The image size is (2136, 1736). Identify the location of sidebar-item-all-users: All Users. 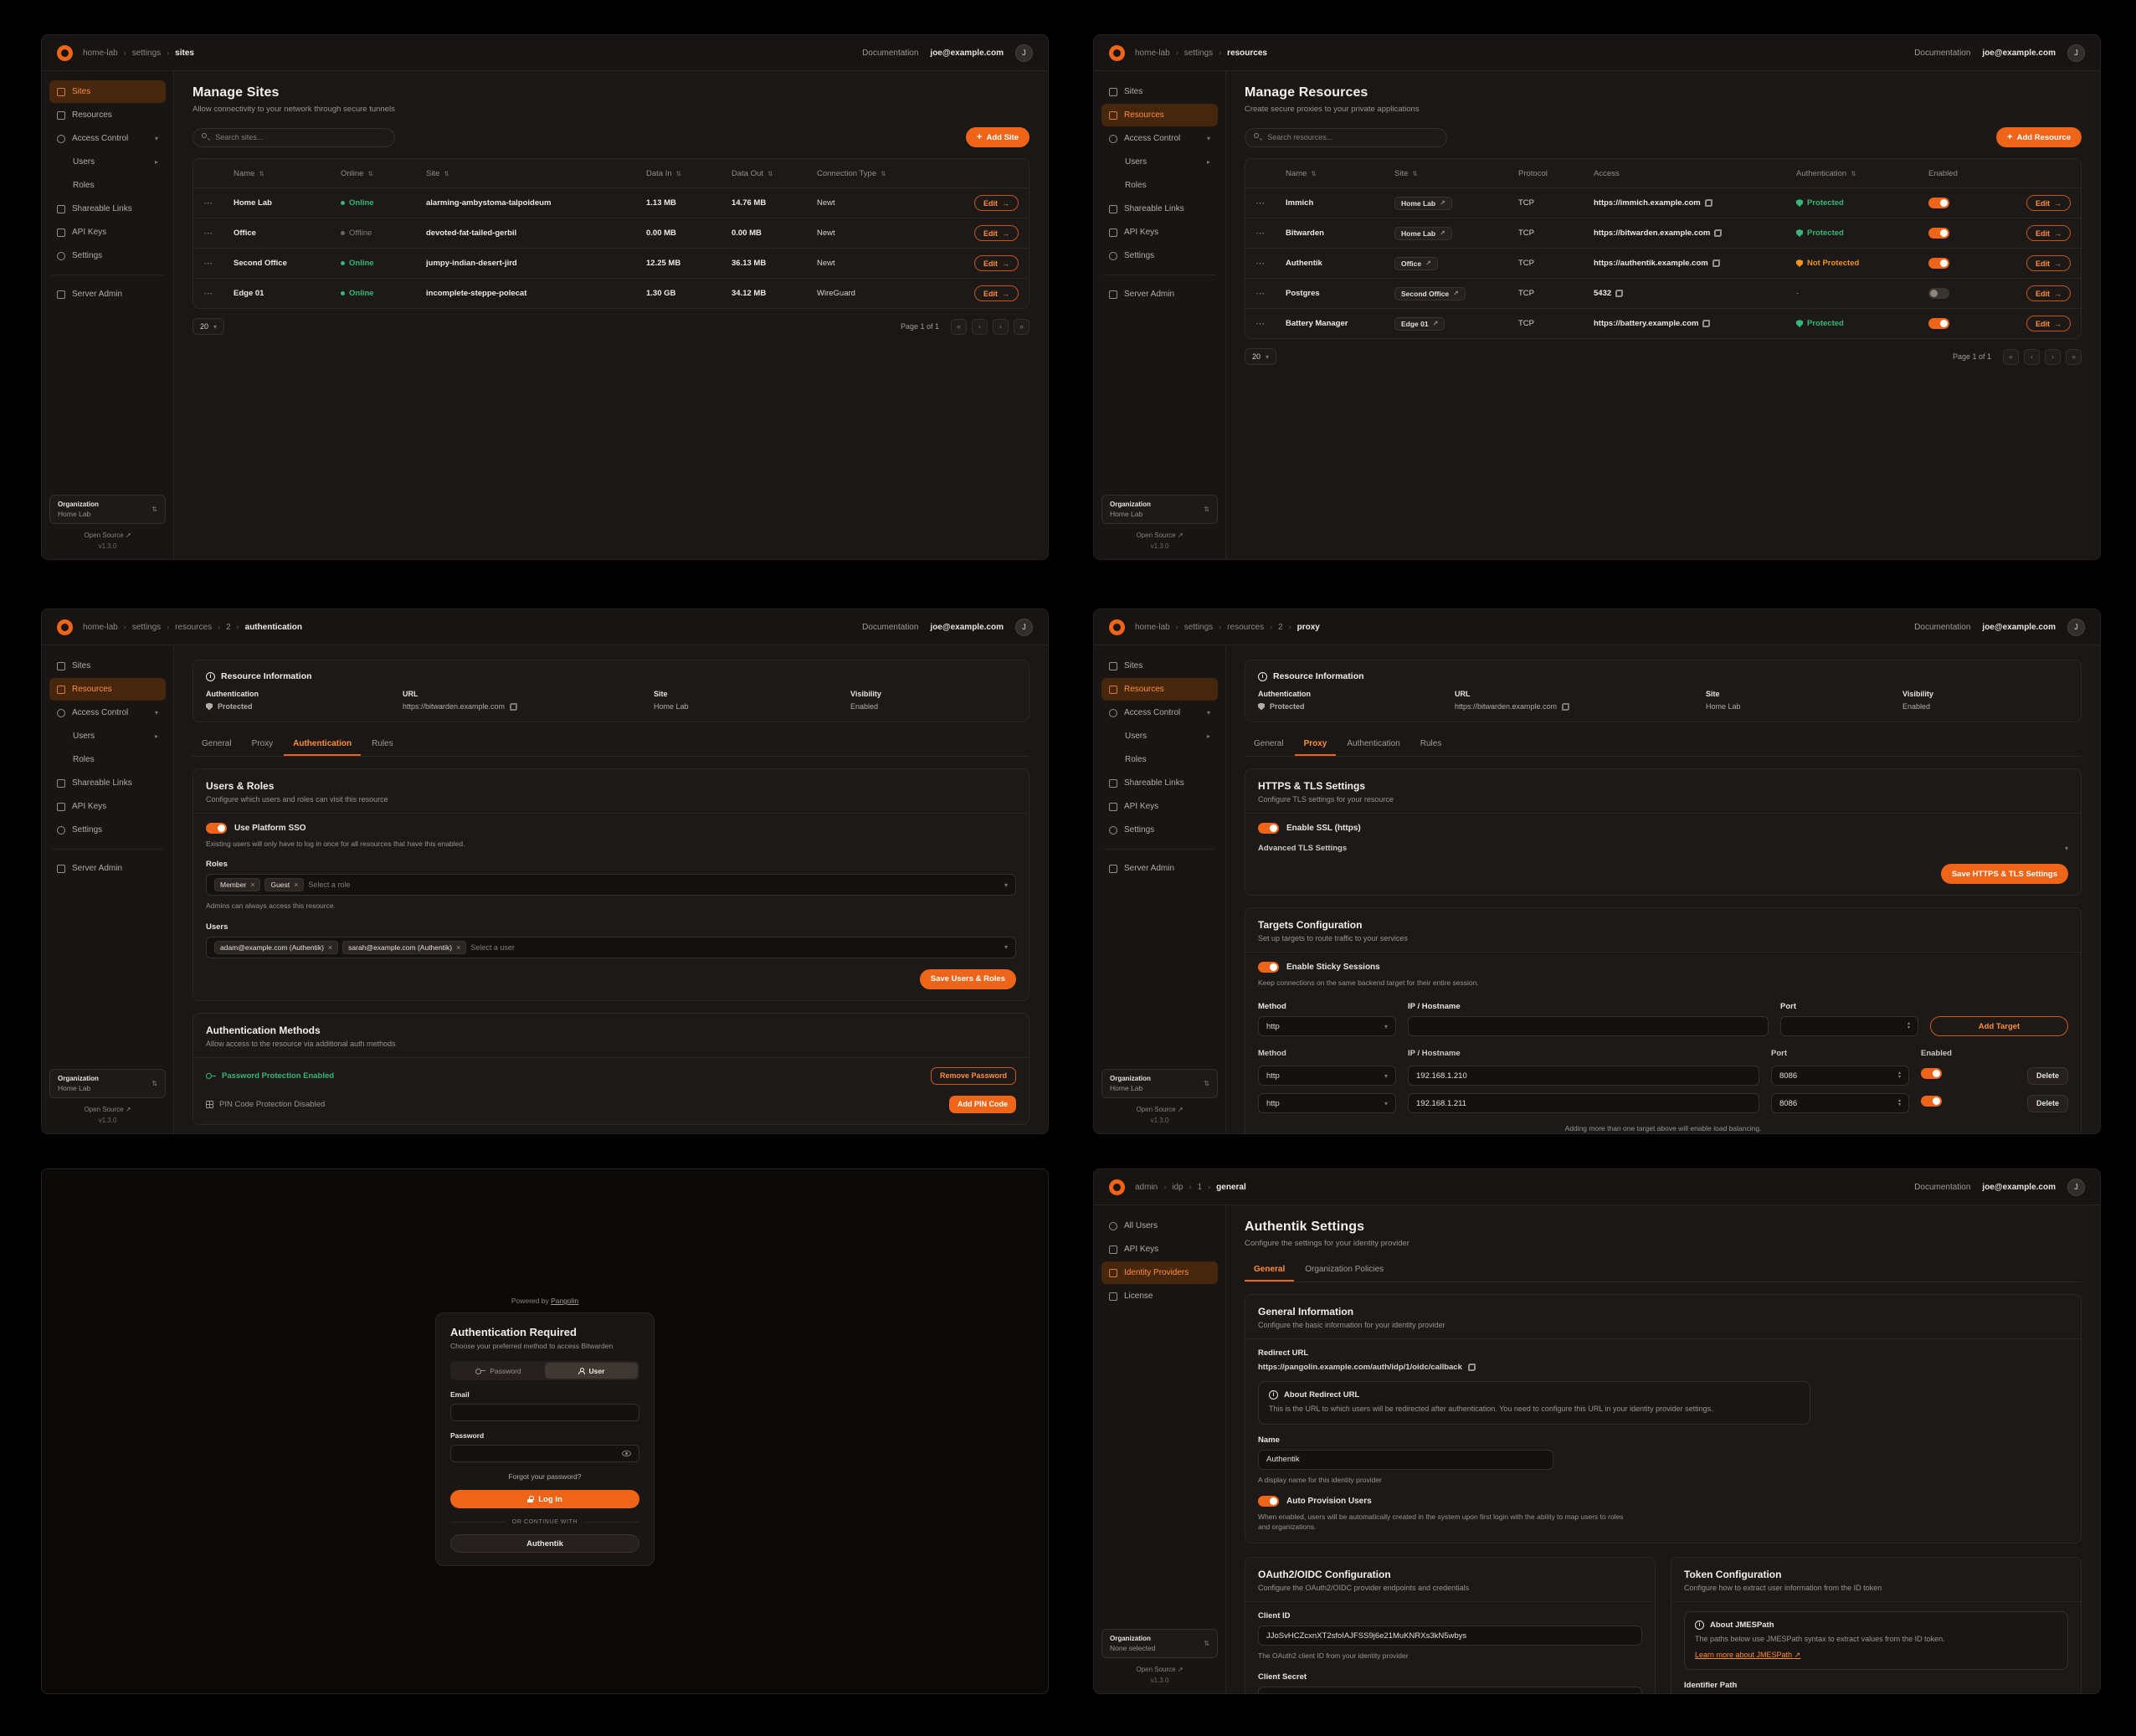
(1159, 1226).